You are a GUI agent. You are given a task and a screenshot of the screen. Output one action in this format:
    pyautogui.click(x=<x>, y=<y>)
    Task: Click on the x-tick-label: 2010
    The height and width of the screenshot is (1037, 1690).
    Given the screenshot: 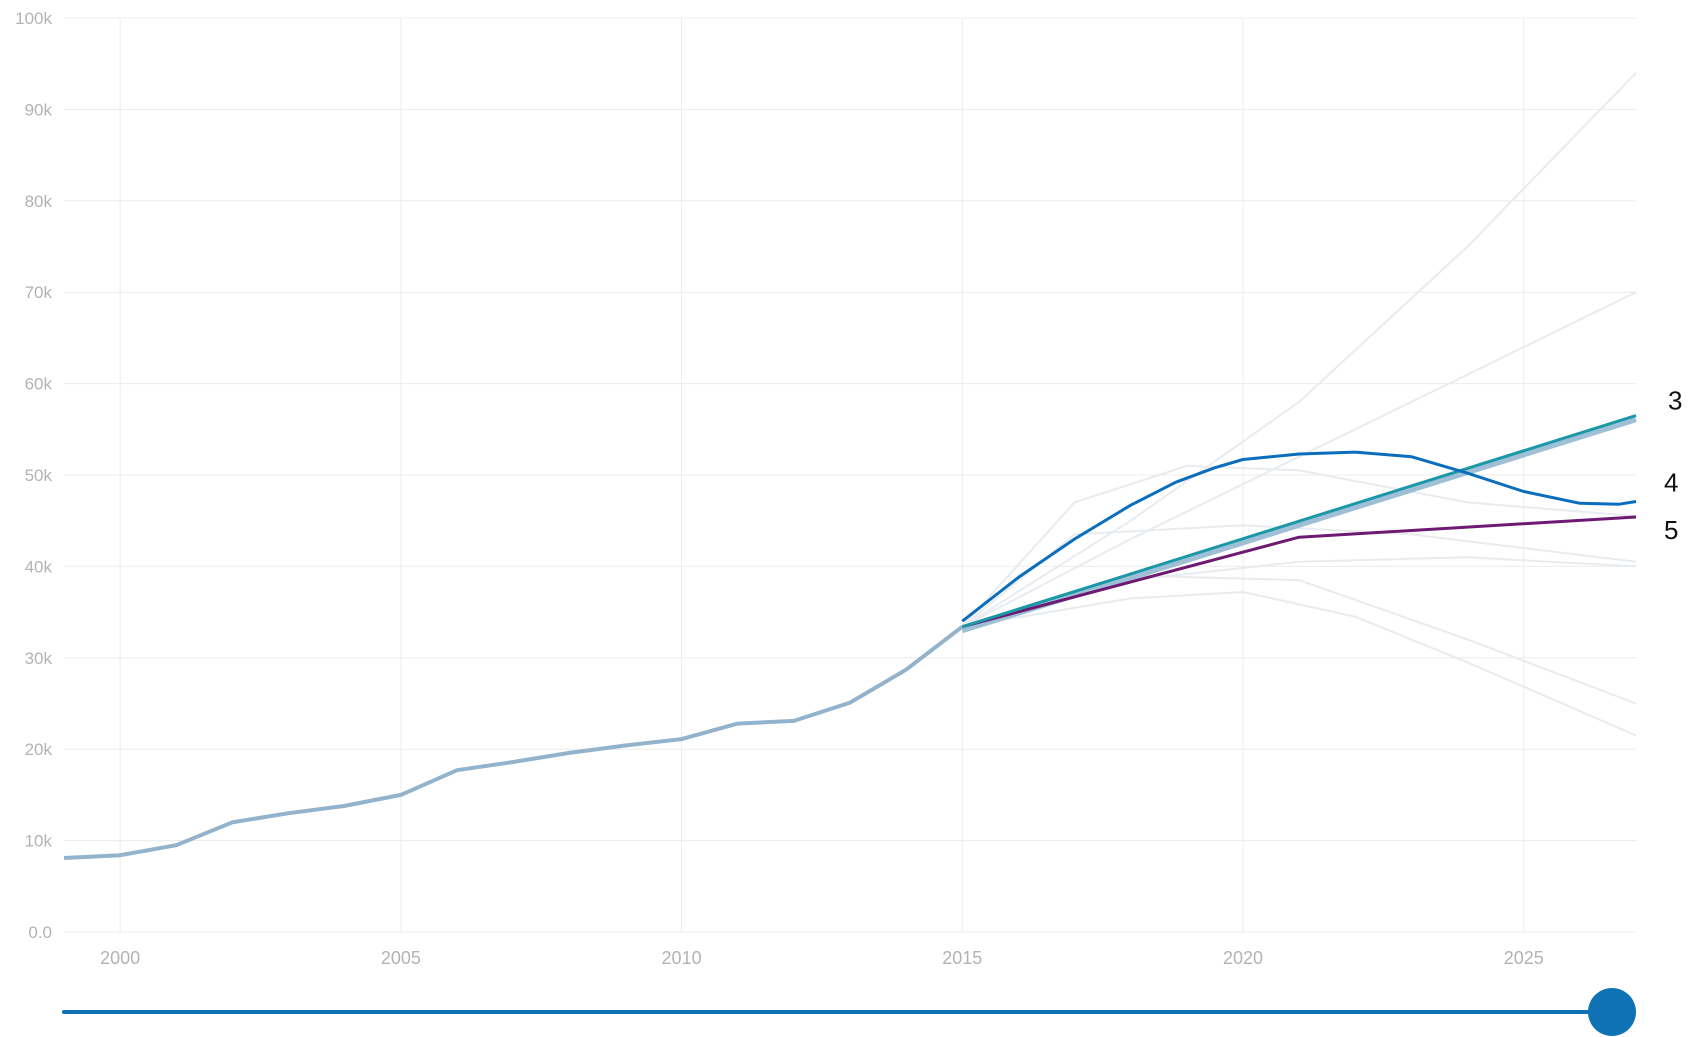 What is the action you would take?
    pyautogui.click(x=682, y=958)
    